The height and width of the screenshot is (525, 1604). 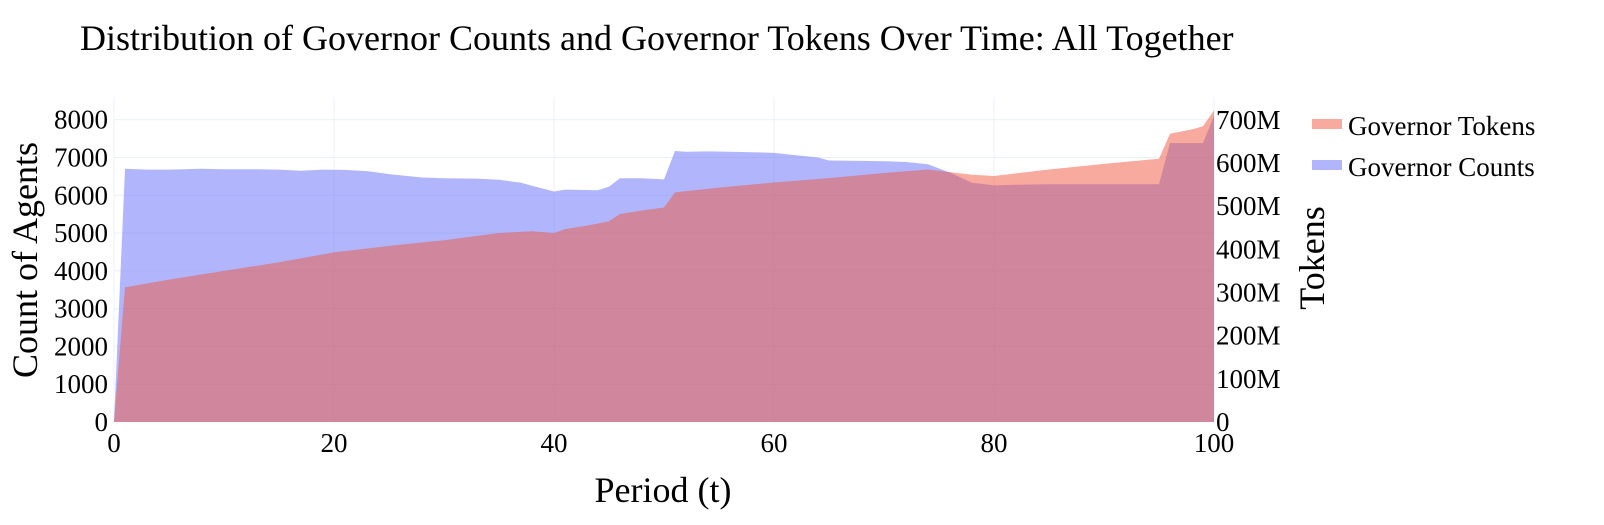 What do you see at coordinates (25, 260) in the screenshot?
I see `y-axis-title: Count of Agents` at bounding box center [25, 260].